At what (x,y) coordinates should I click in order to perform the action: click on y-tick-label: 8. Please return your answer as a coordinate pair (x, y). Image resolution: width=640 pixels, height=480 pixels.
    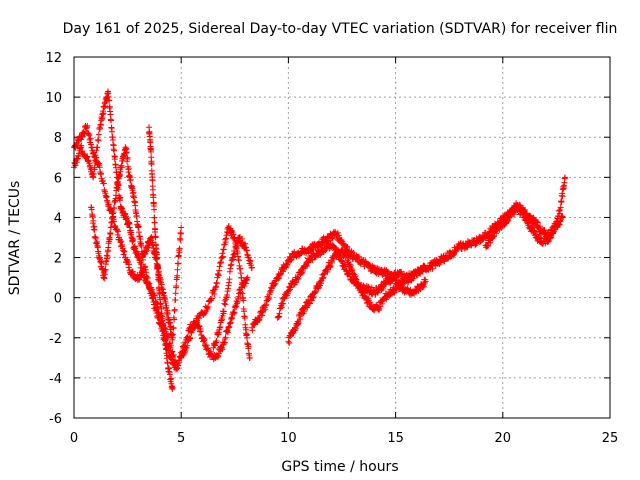
    Looking at the image, I should click on (58, 138).